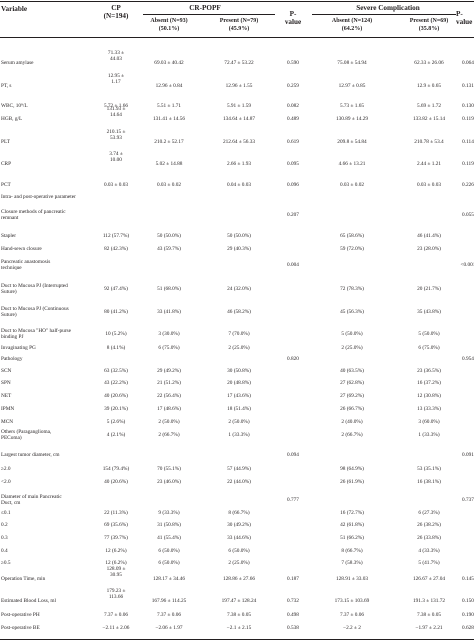 This screenshot has width=474, height=641. Describe the element at coordinates (237, 639) in the screenshot. I see `bottom-rule` at that location.